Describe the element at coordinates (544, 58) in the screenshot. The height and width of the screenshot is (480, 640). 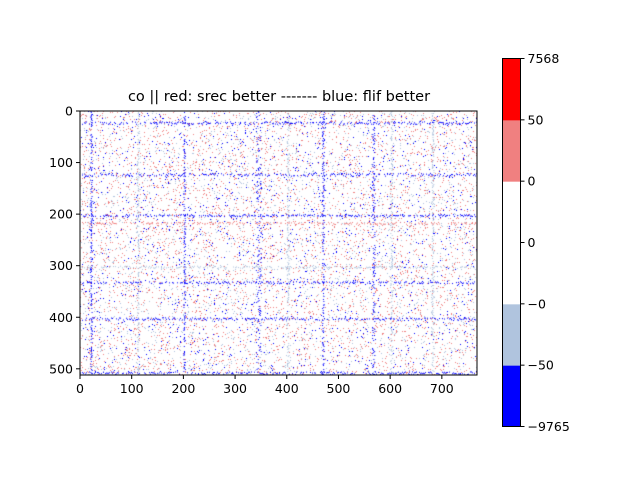
I see `colorbar-tick-label: 7568` at that location.